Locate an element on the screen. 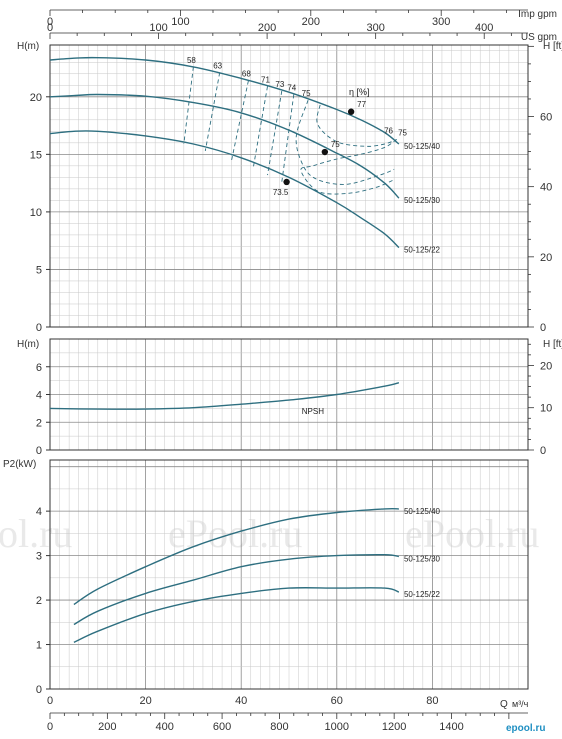 The width and height of the screenshot is (562, 739). head-curve-50-125/30 is located at coordinates (224, 146).